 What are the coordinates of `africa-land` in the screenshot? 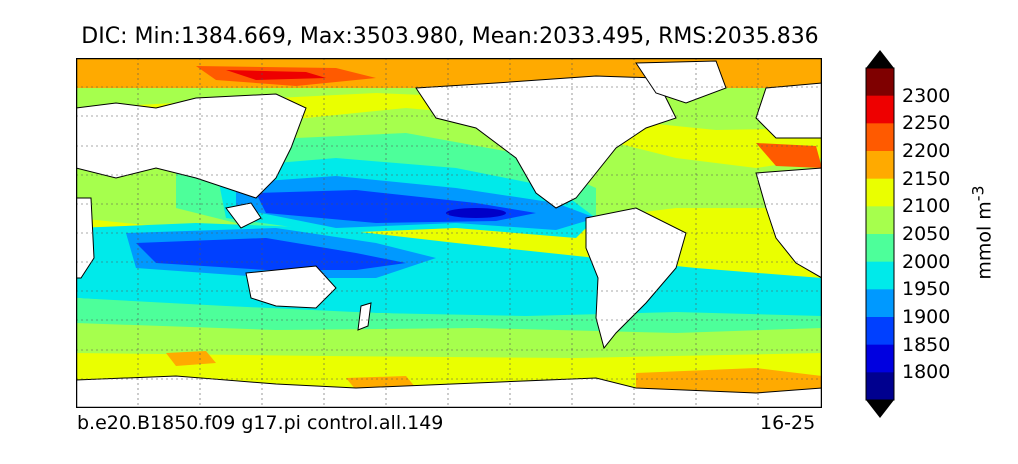 It's located at (788, 223).